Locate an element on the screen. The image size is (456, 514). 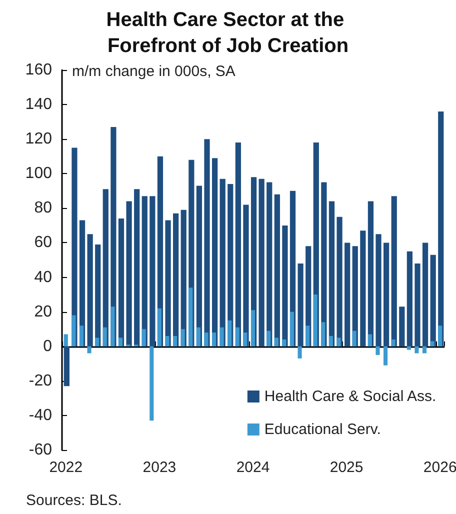
y-tick-label: 120 is located at coordinates (38, 139).